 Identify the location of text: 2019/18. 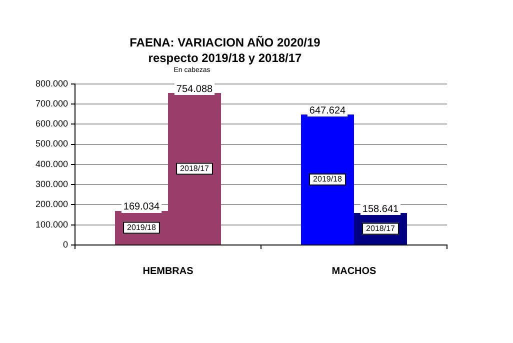
(327, 179).